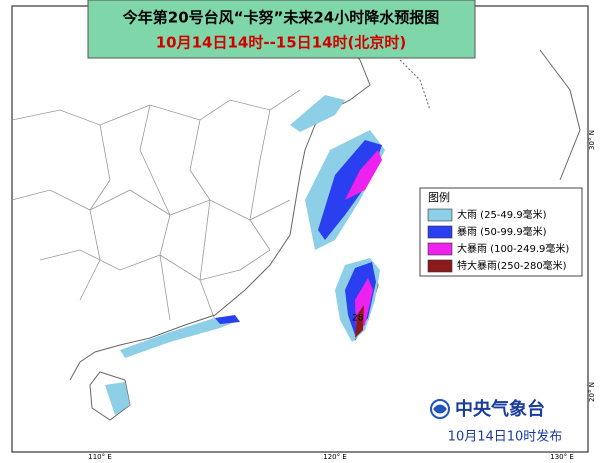 This screenshot has width=600, height=463. I want to click on legend-label: 暴雨 (50-99.9毫米), so click(502, 231).